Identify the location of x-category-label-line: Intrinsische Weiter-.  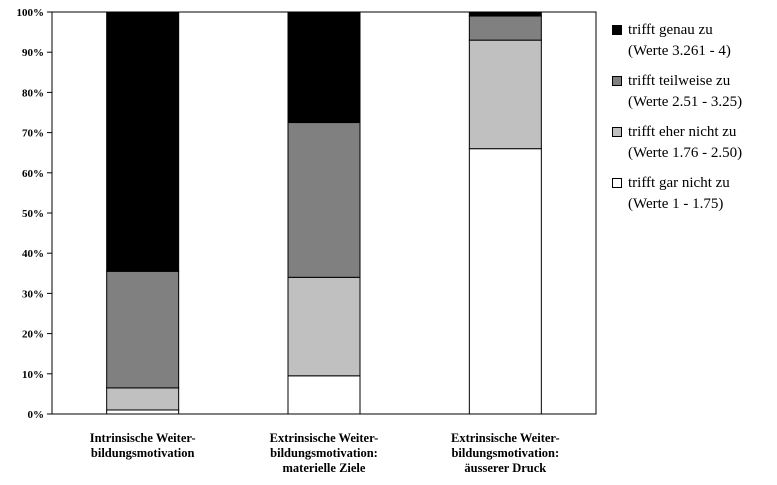
(143, 438).